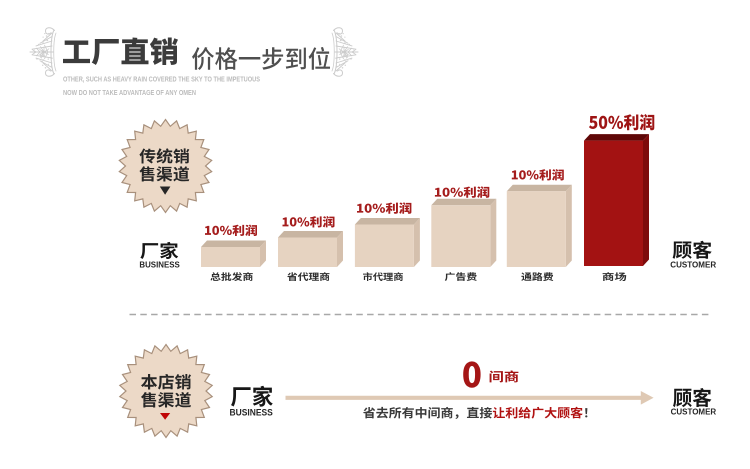  What do you see at coordinates (129, 92) in the screenshot?
I see `svg-text:NOW DO NOT TAKE ADVANTAGE OF A: NOW DO NOT TAKE ADVANTAGE OF ANY OMEN` at bounding box center [129, 92].